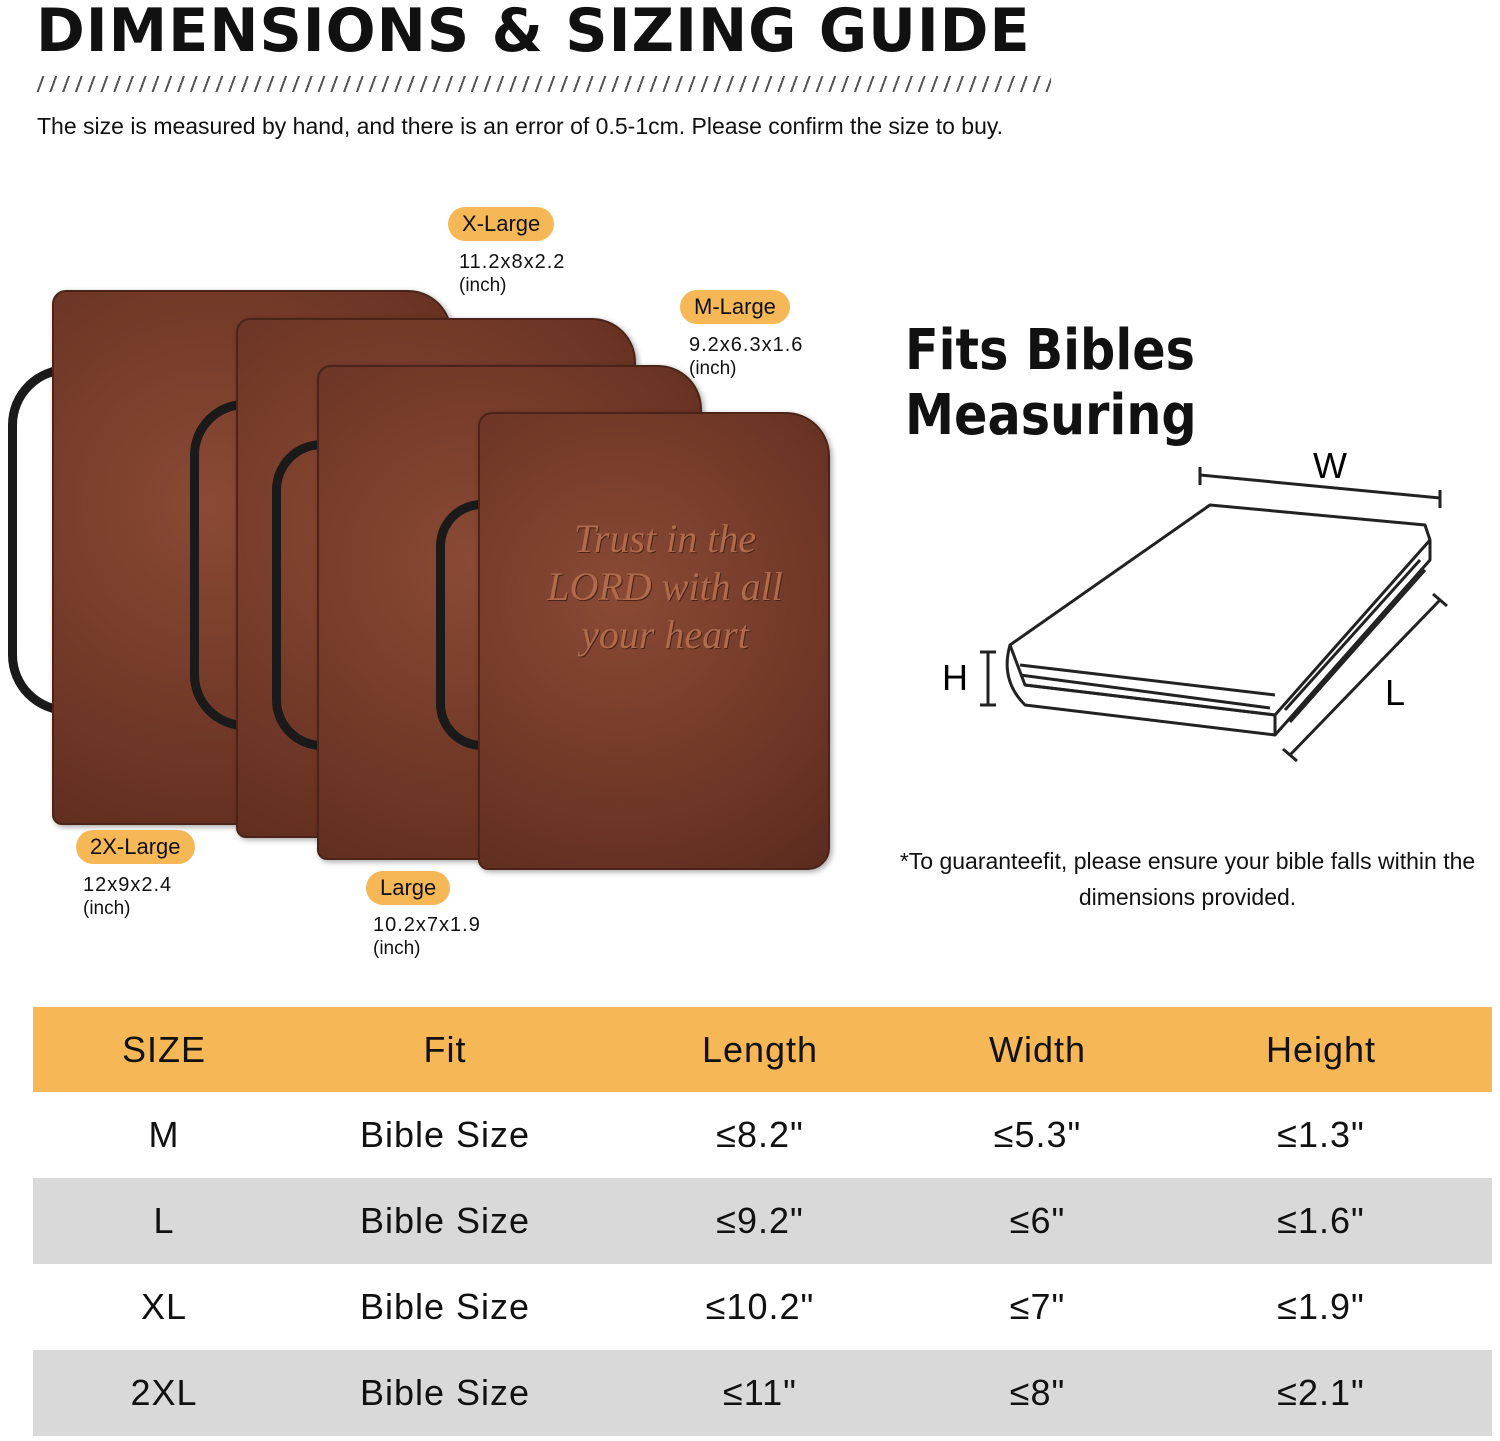  What do you see at coordinates (1321, 1134) in the screenshot?
I see `cell: ≤1.3"` at bounding box center [1321, 1134].